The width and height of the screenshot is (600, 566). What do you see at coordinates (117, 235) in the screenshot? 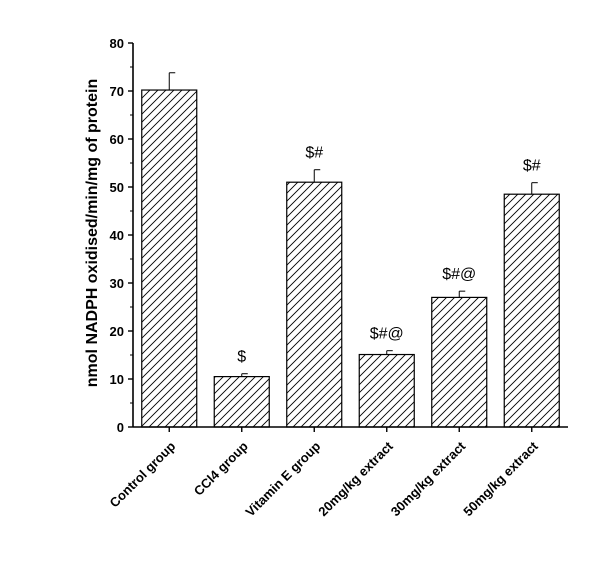
I see `y-tick-label: 40` at bounding box center [117, 235].